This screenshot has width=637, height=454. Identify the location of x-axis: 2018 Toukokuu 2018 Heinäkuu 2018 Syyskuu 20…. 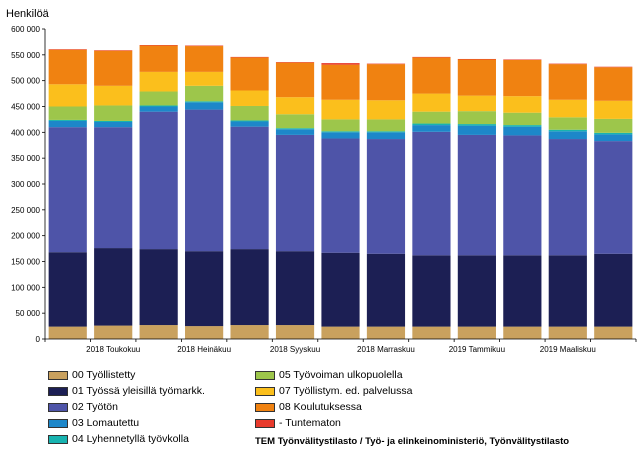
(340, 346).